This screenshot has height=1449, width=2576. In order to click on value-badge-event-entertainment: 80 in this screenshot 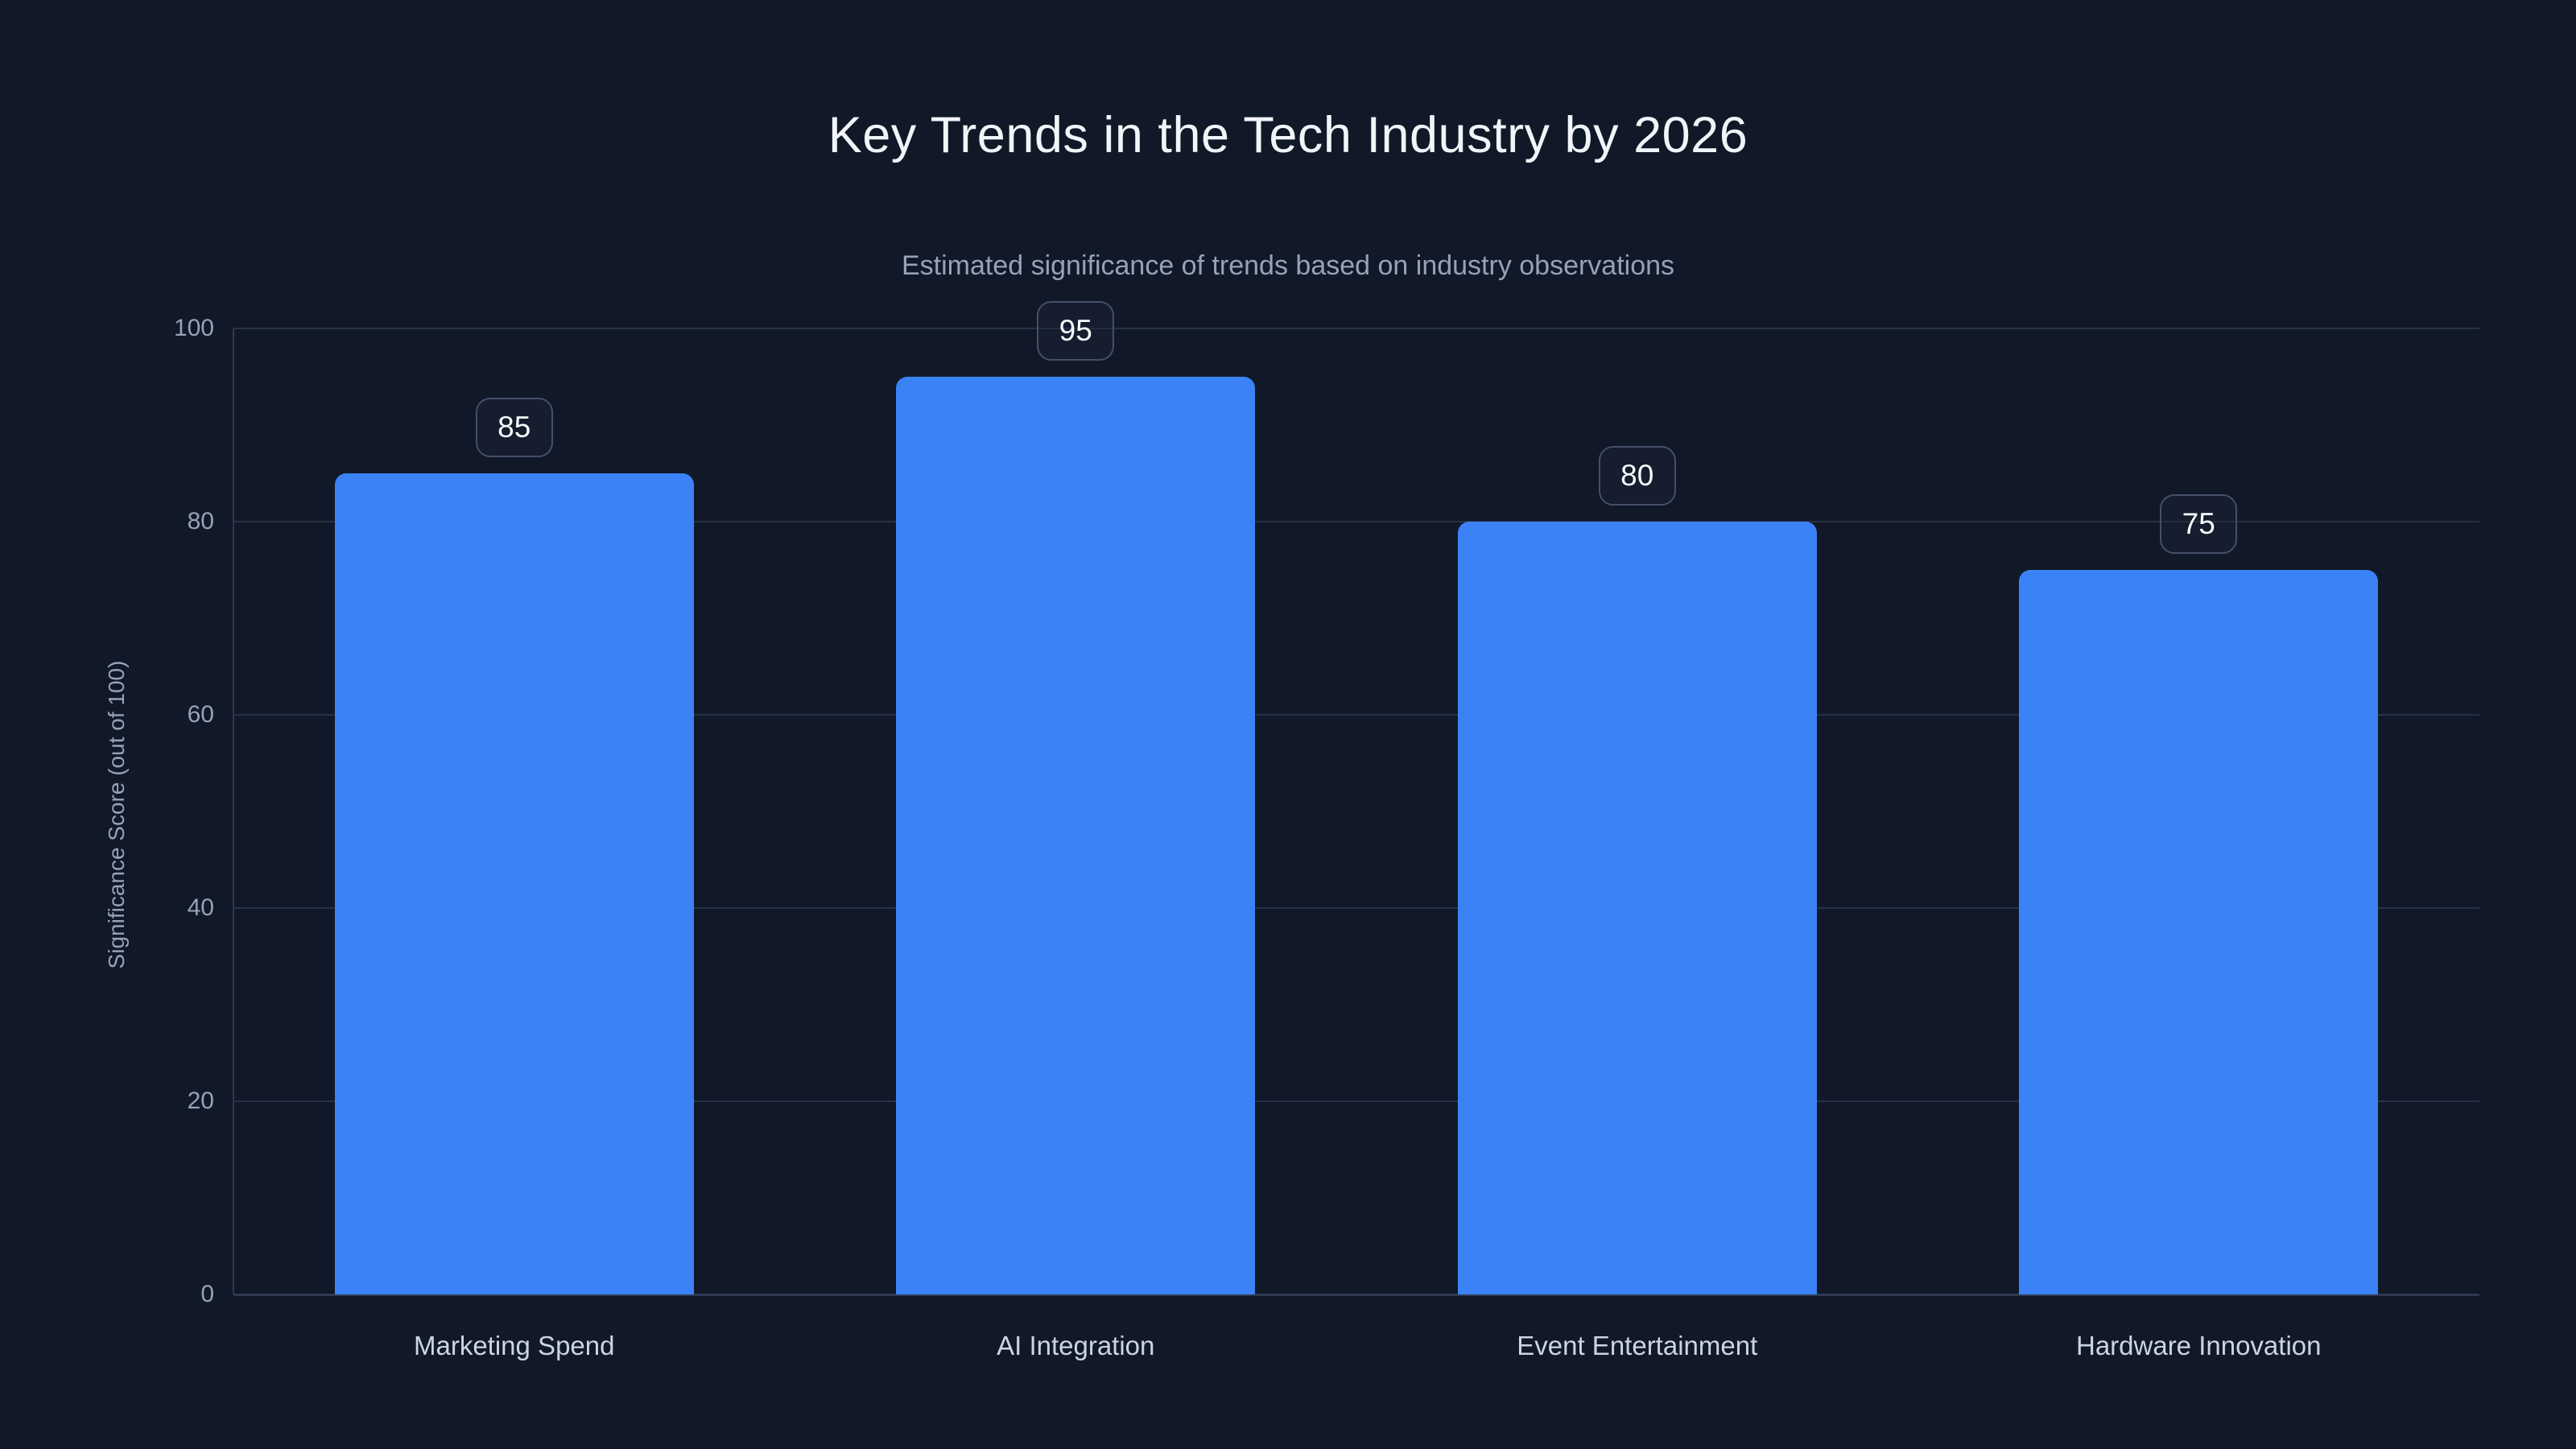, I will do `click(1637, 476)`.